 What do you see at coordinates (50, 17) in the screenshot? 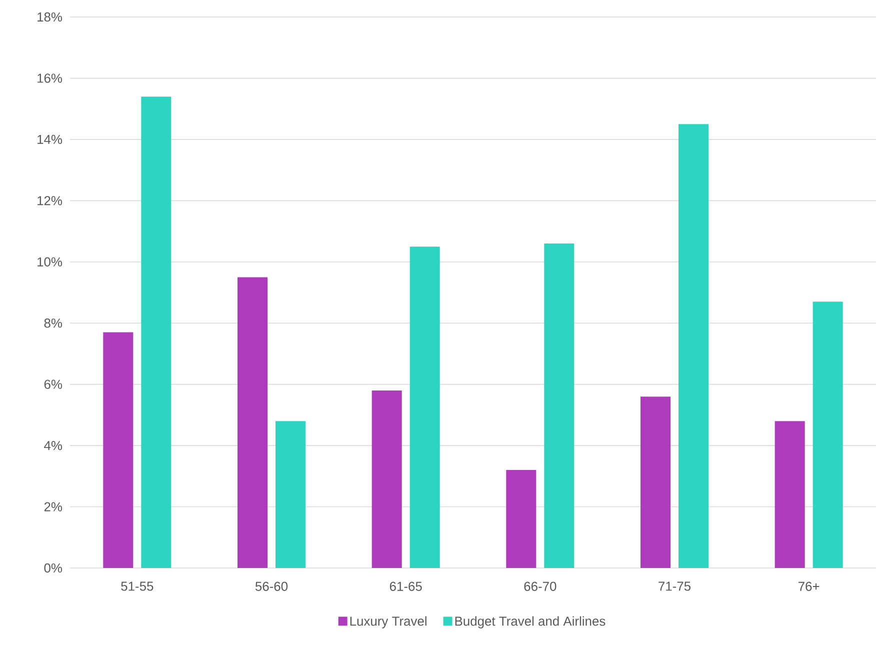
I see `y-tick-label: 18%` at bounding box center [50, 17].